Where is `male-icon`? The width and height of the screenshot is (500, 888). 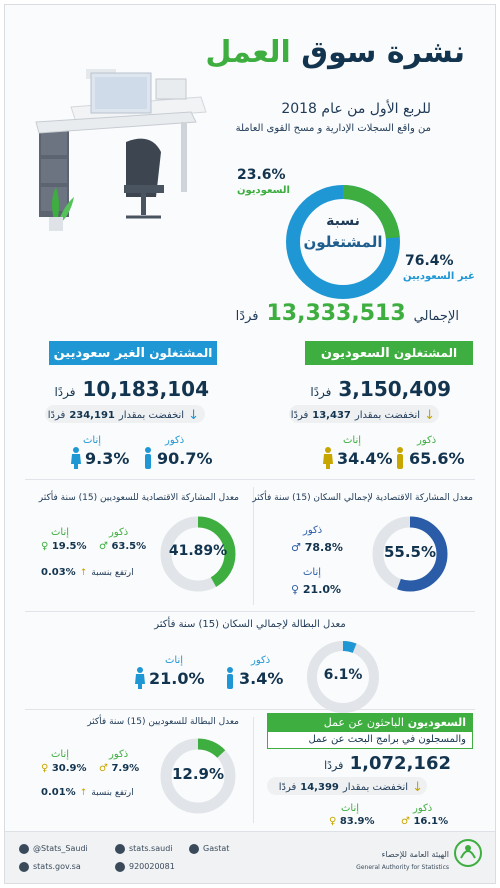 male-icon is located at coordinates (230, 678).